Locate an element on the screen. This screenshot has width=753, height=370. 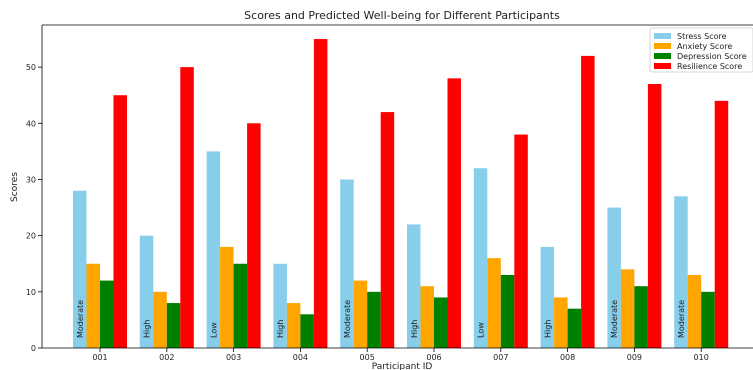
x-tick-label: 004 is located at coordinates (300, 357).